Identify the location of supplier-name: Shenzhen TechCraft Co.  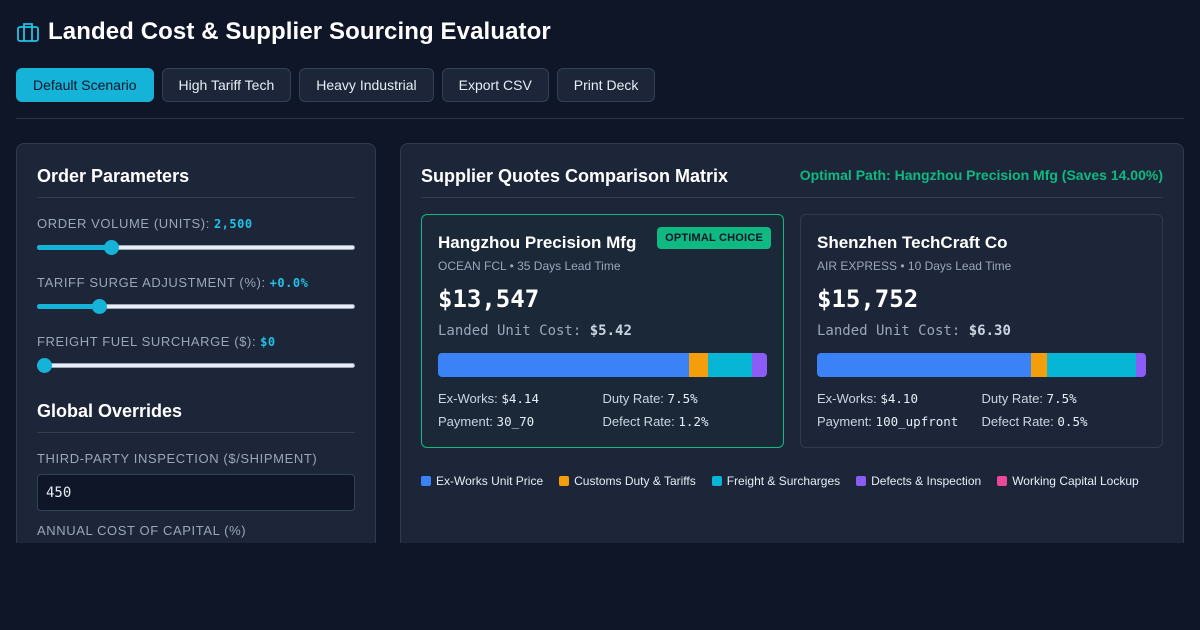
(912, 242).